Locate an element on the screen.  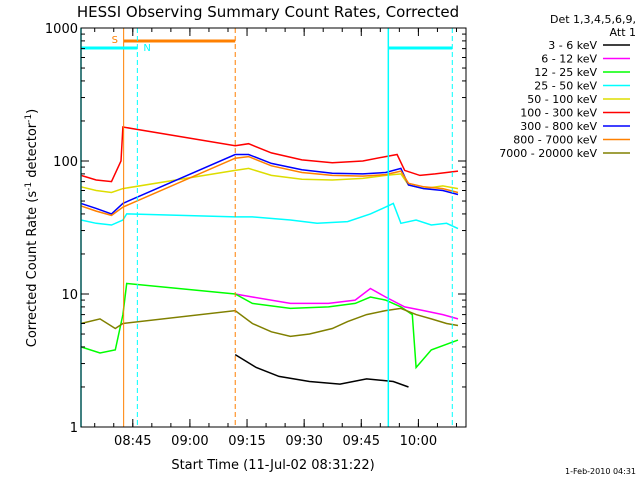
legend-label-5: 100 - 300 keV is located at coordinates (558, 113).